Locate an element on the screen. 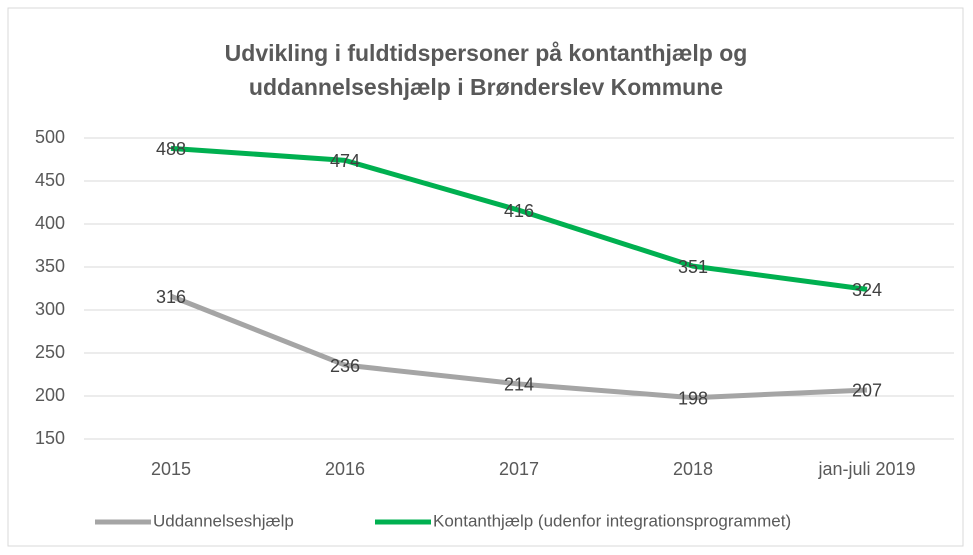  x-tick-label: 2016 is located at coordinates (345, 469).